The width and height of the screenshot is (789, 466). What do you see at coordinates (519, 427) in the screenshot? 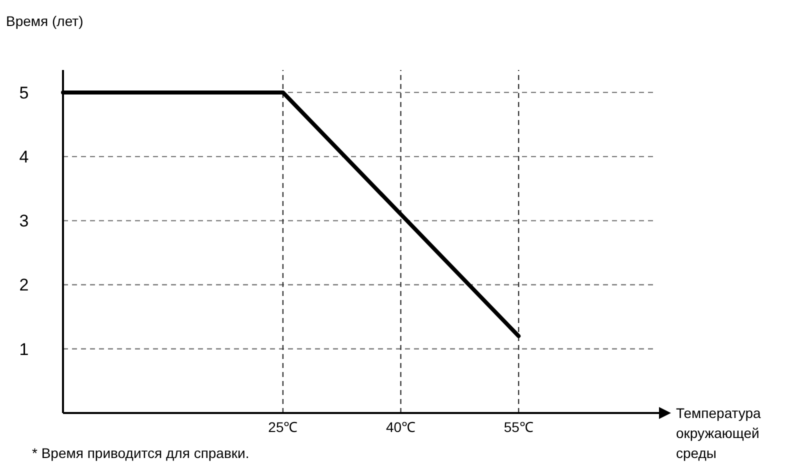
I see `x-tick-label: 55℃` at bounding box center [519, 427].